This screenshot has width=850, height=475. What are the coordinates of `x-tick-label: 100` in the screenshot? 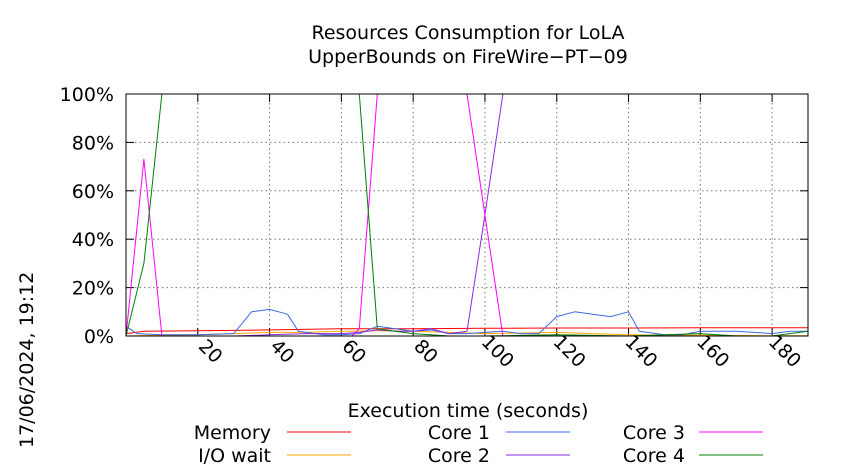 It's located at (497, 351).